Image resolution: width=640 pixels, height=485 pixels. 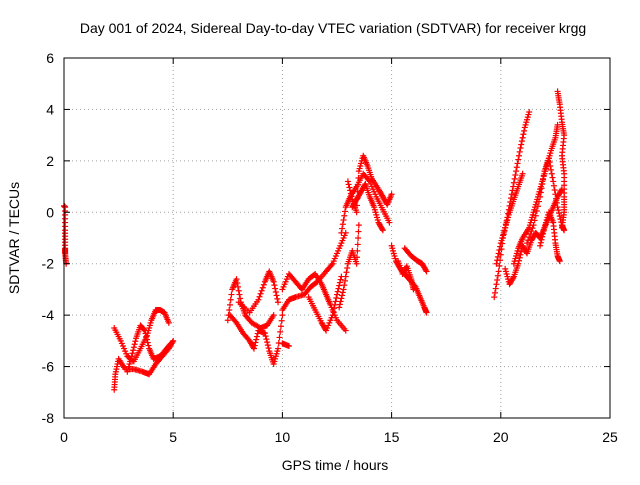 What do you see at coordinates (48, 418) in the screenshot?
I see `y-tick-label: -8` at bounding box center [48, 418].